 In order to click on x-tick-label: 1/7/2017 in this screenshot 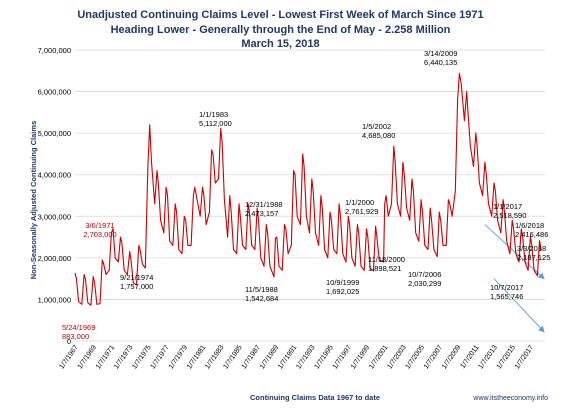, I will do `click(524, 357)`.